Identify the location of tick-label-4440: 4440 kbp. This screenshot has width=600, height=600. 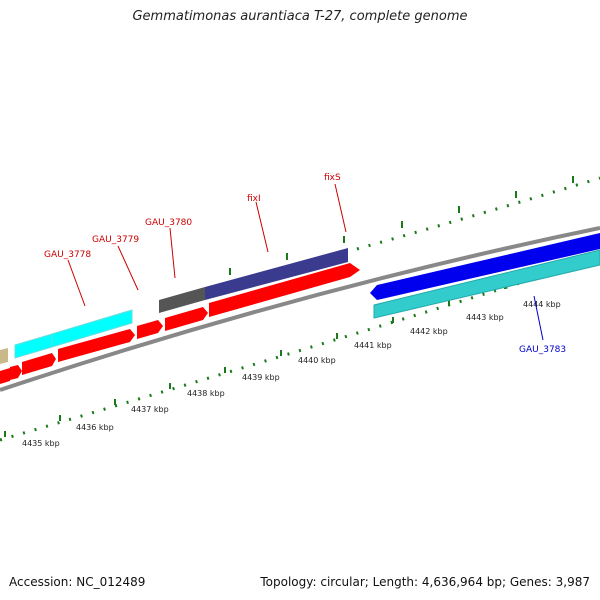
(317, 360).